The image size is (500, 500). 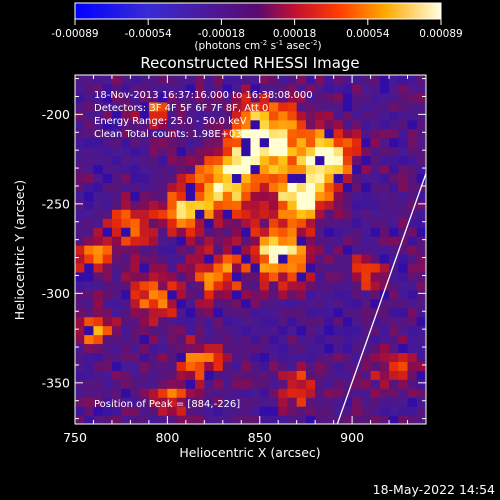 I want to click on peak-position-label: Position of Peak = [884,-226], so click(x=167, y=404).